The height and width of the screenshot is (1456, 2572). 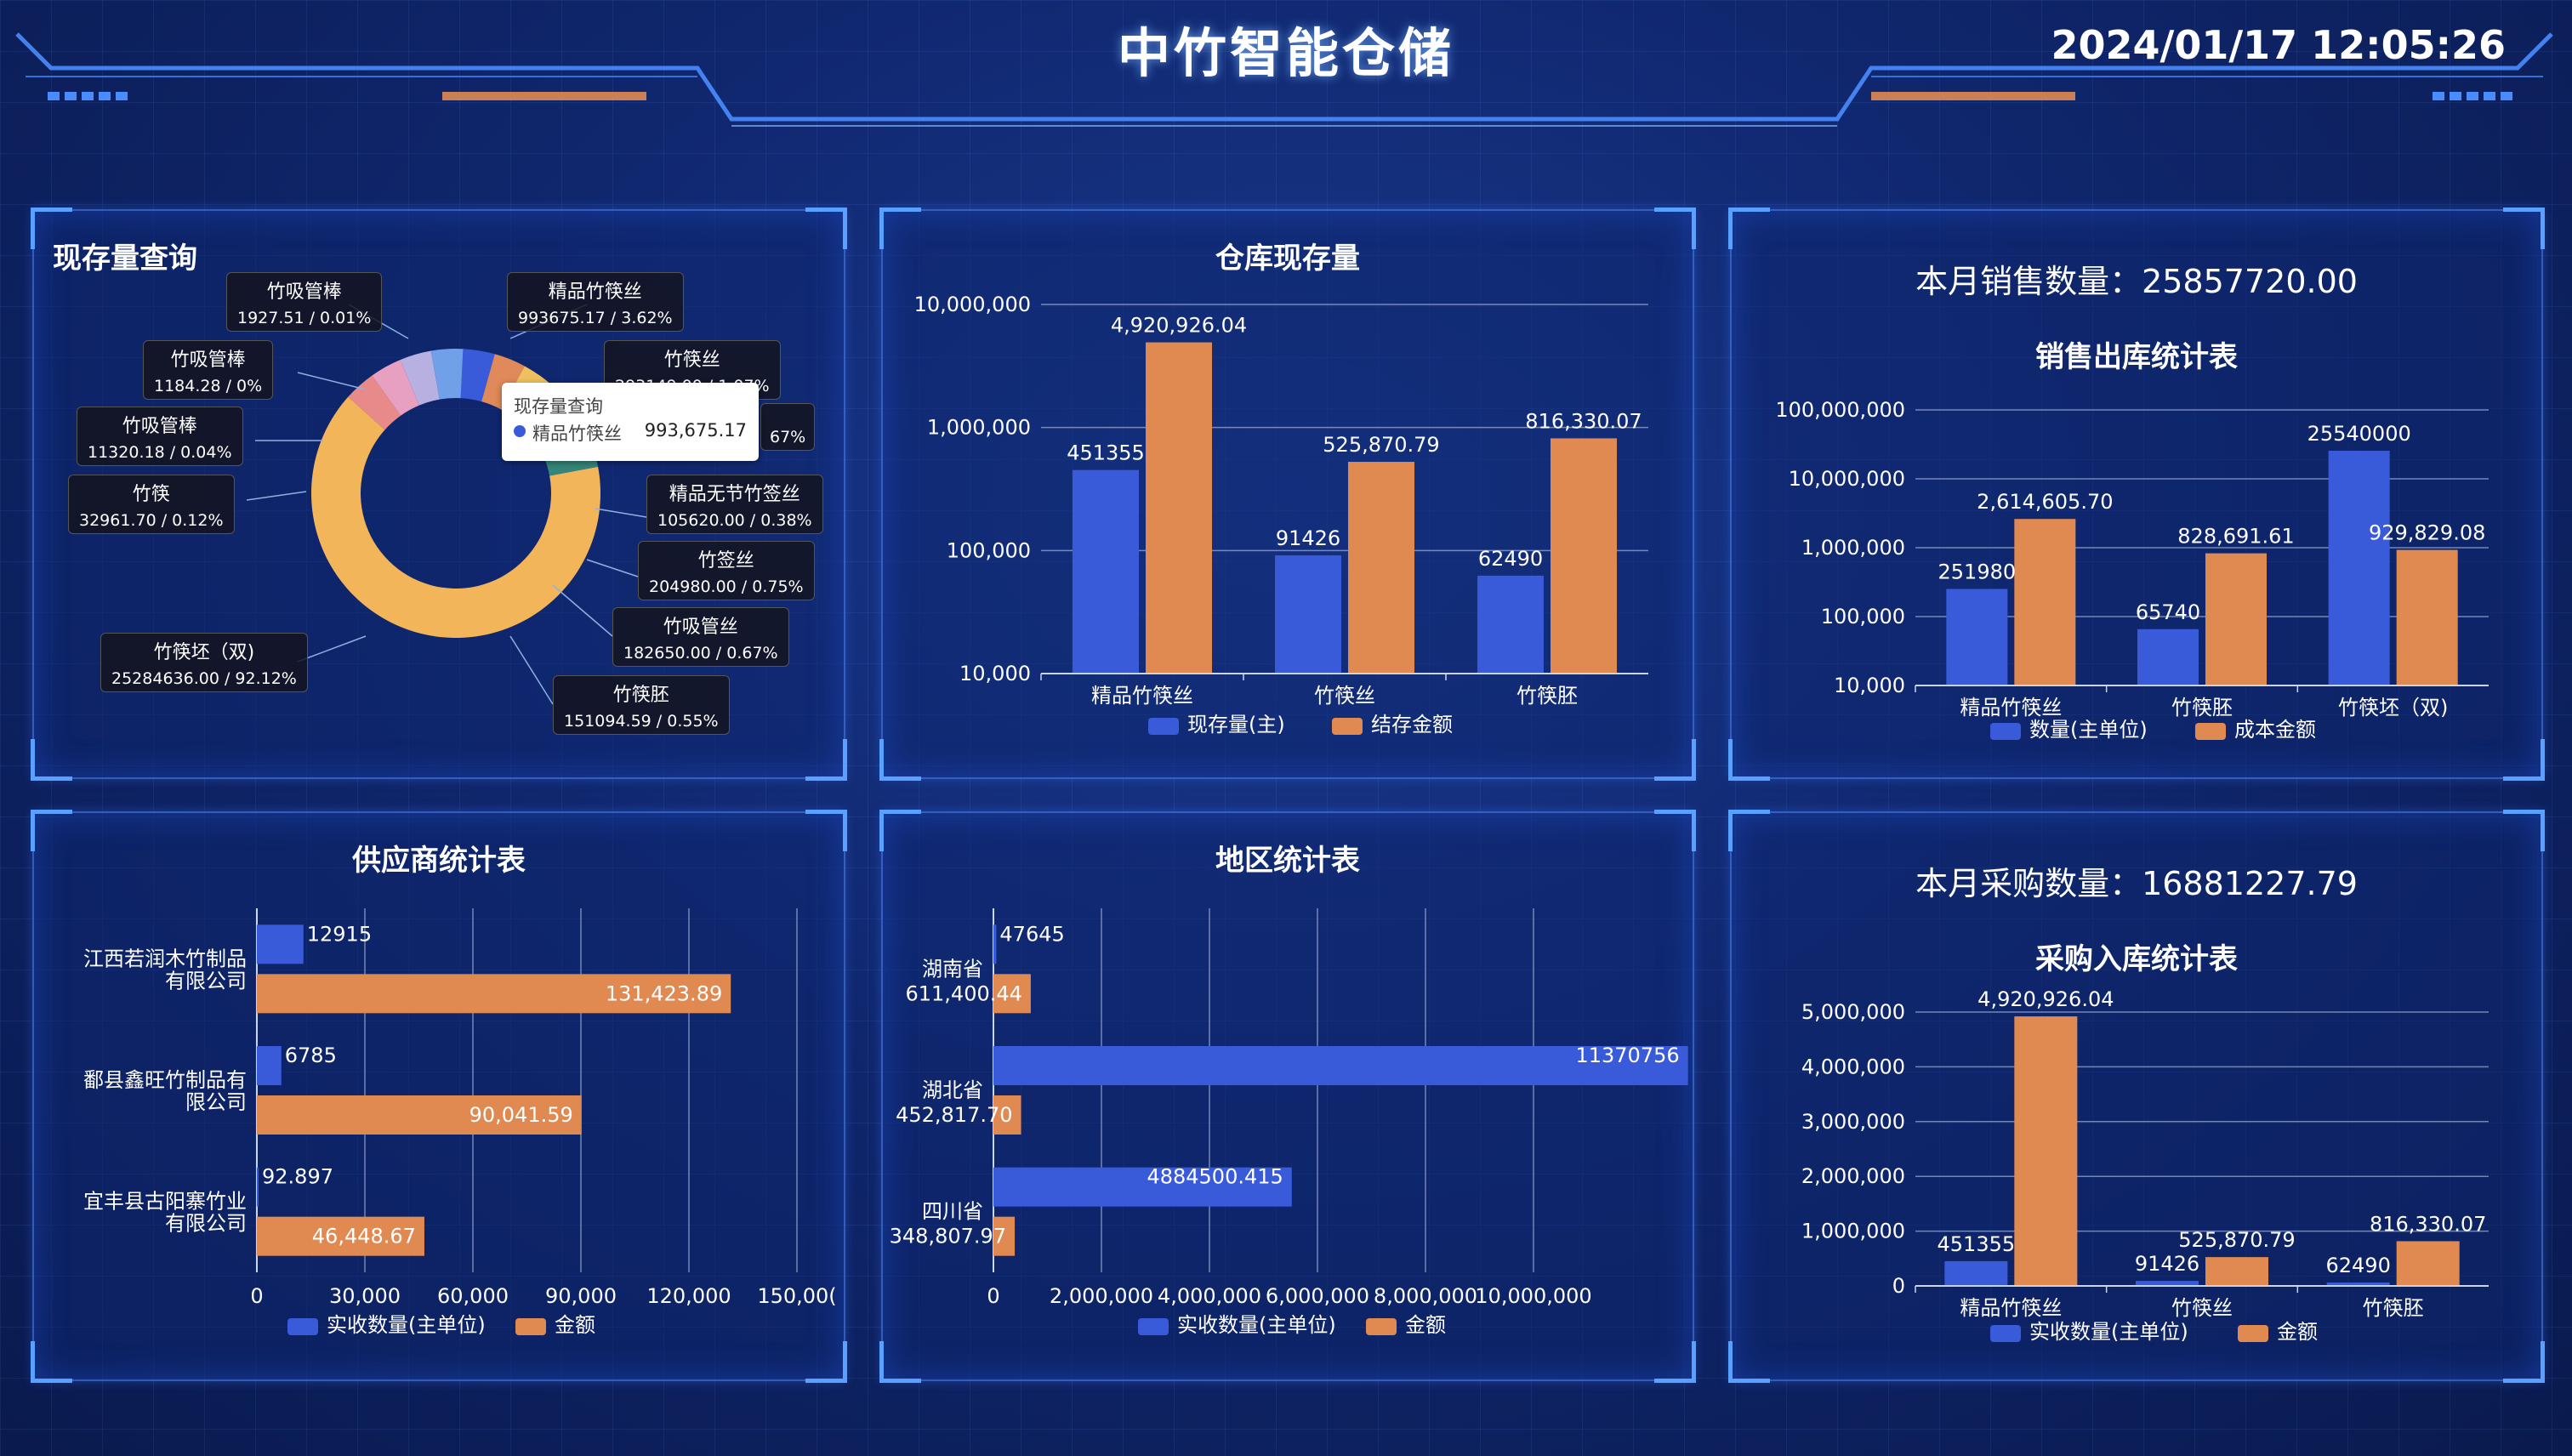 What do you see at coordinates (642, 705) in the screenshot?
I see `donut-callout: 竹筷胚 151094.59 / 0.55%` at bounding box center [642, 705].